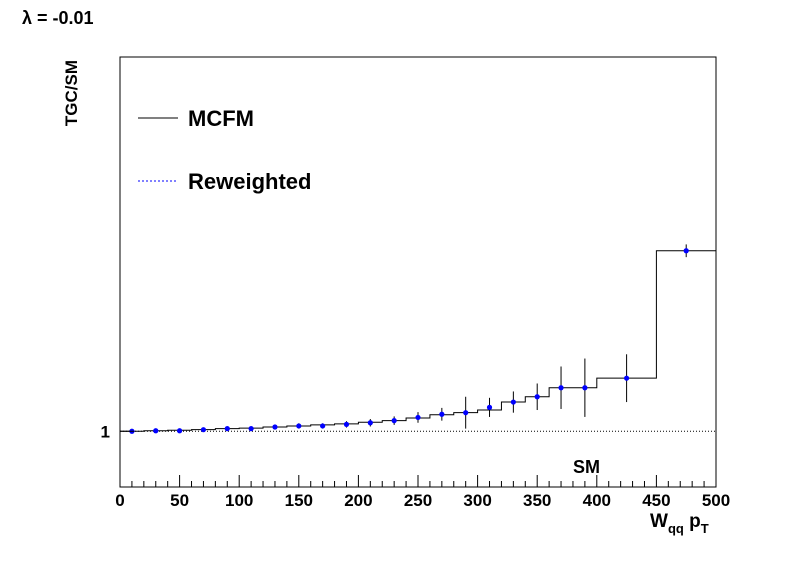 Image resolution: width=796 pixels, height=572 pixels. What do you see at coordinates (224, 150) in the screenshot?
I see `legend: MCFM Reweighted` at bounding box center [224, 150].